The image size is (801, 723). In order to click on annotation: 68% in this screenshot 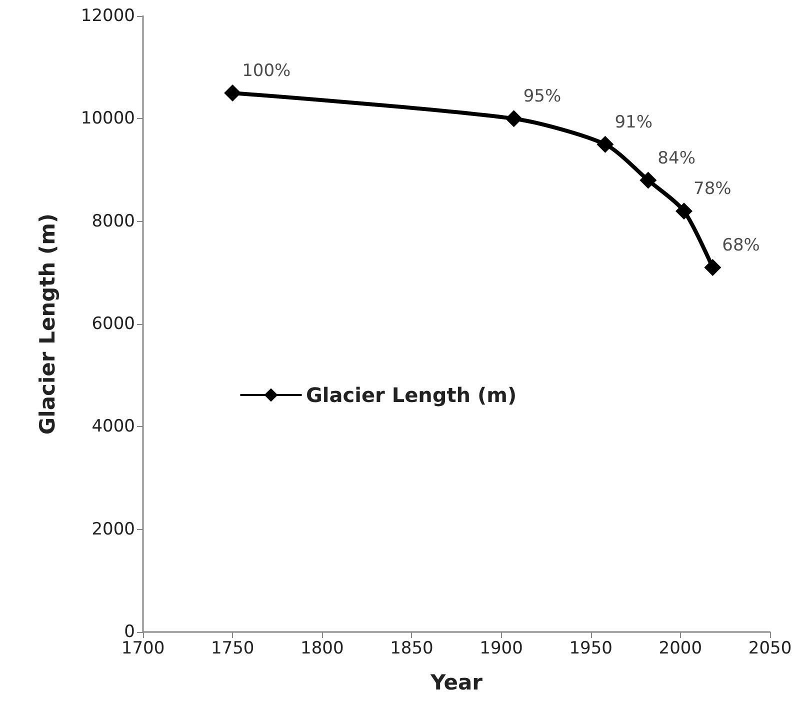, I will do `click(741, 246)`.